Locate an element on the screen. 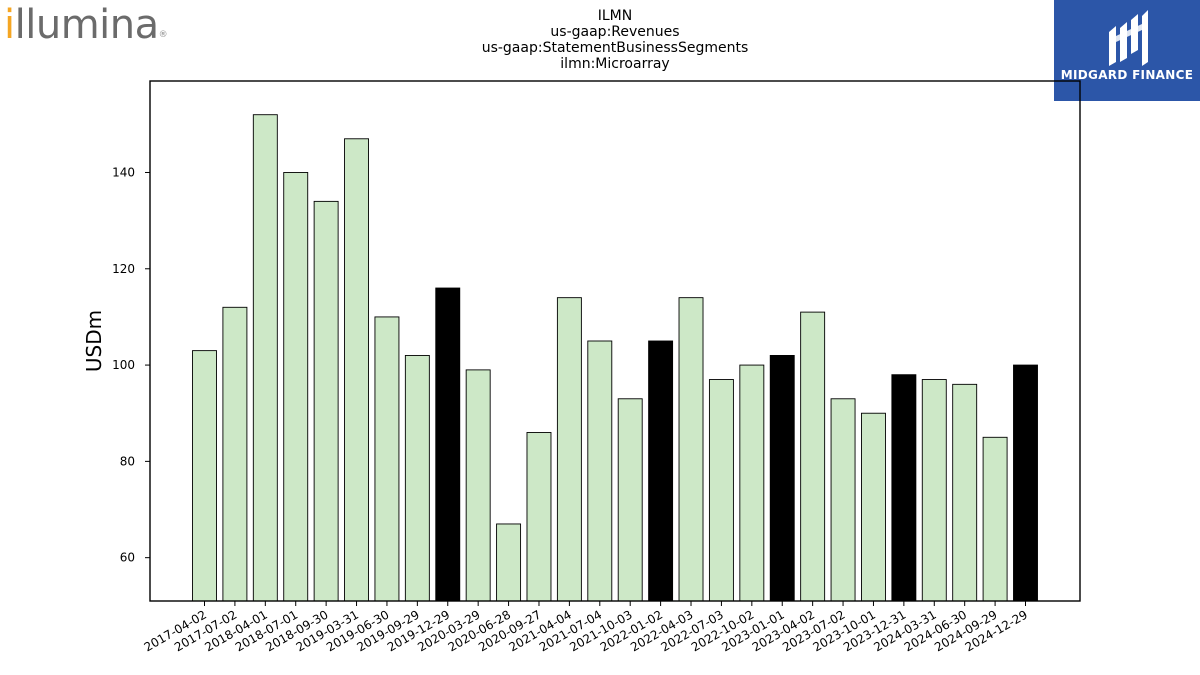 This screenshot has height=675, width=1200. y-tick-label: 140 is located at coordinates (123, 172).